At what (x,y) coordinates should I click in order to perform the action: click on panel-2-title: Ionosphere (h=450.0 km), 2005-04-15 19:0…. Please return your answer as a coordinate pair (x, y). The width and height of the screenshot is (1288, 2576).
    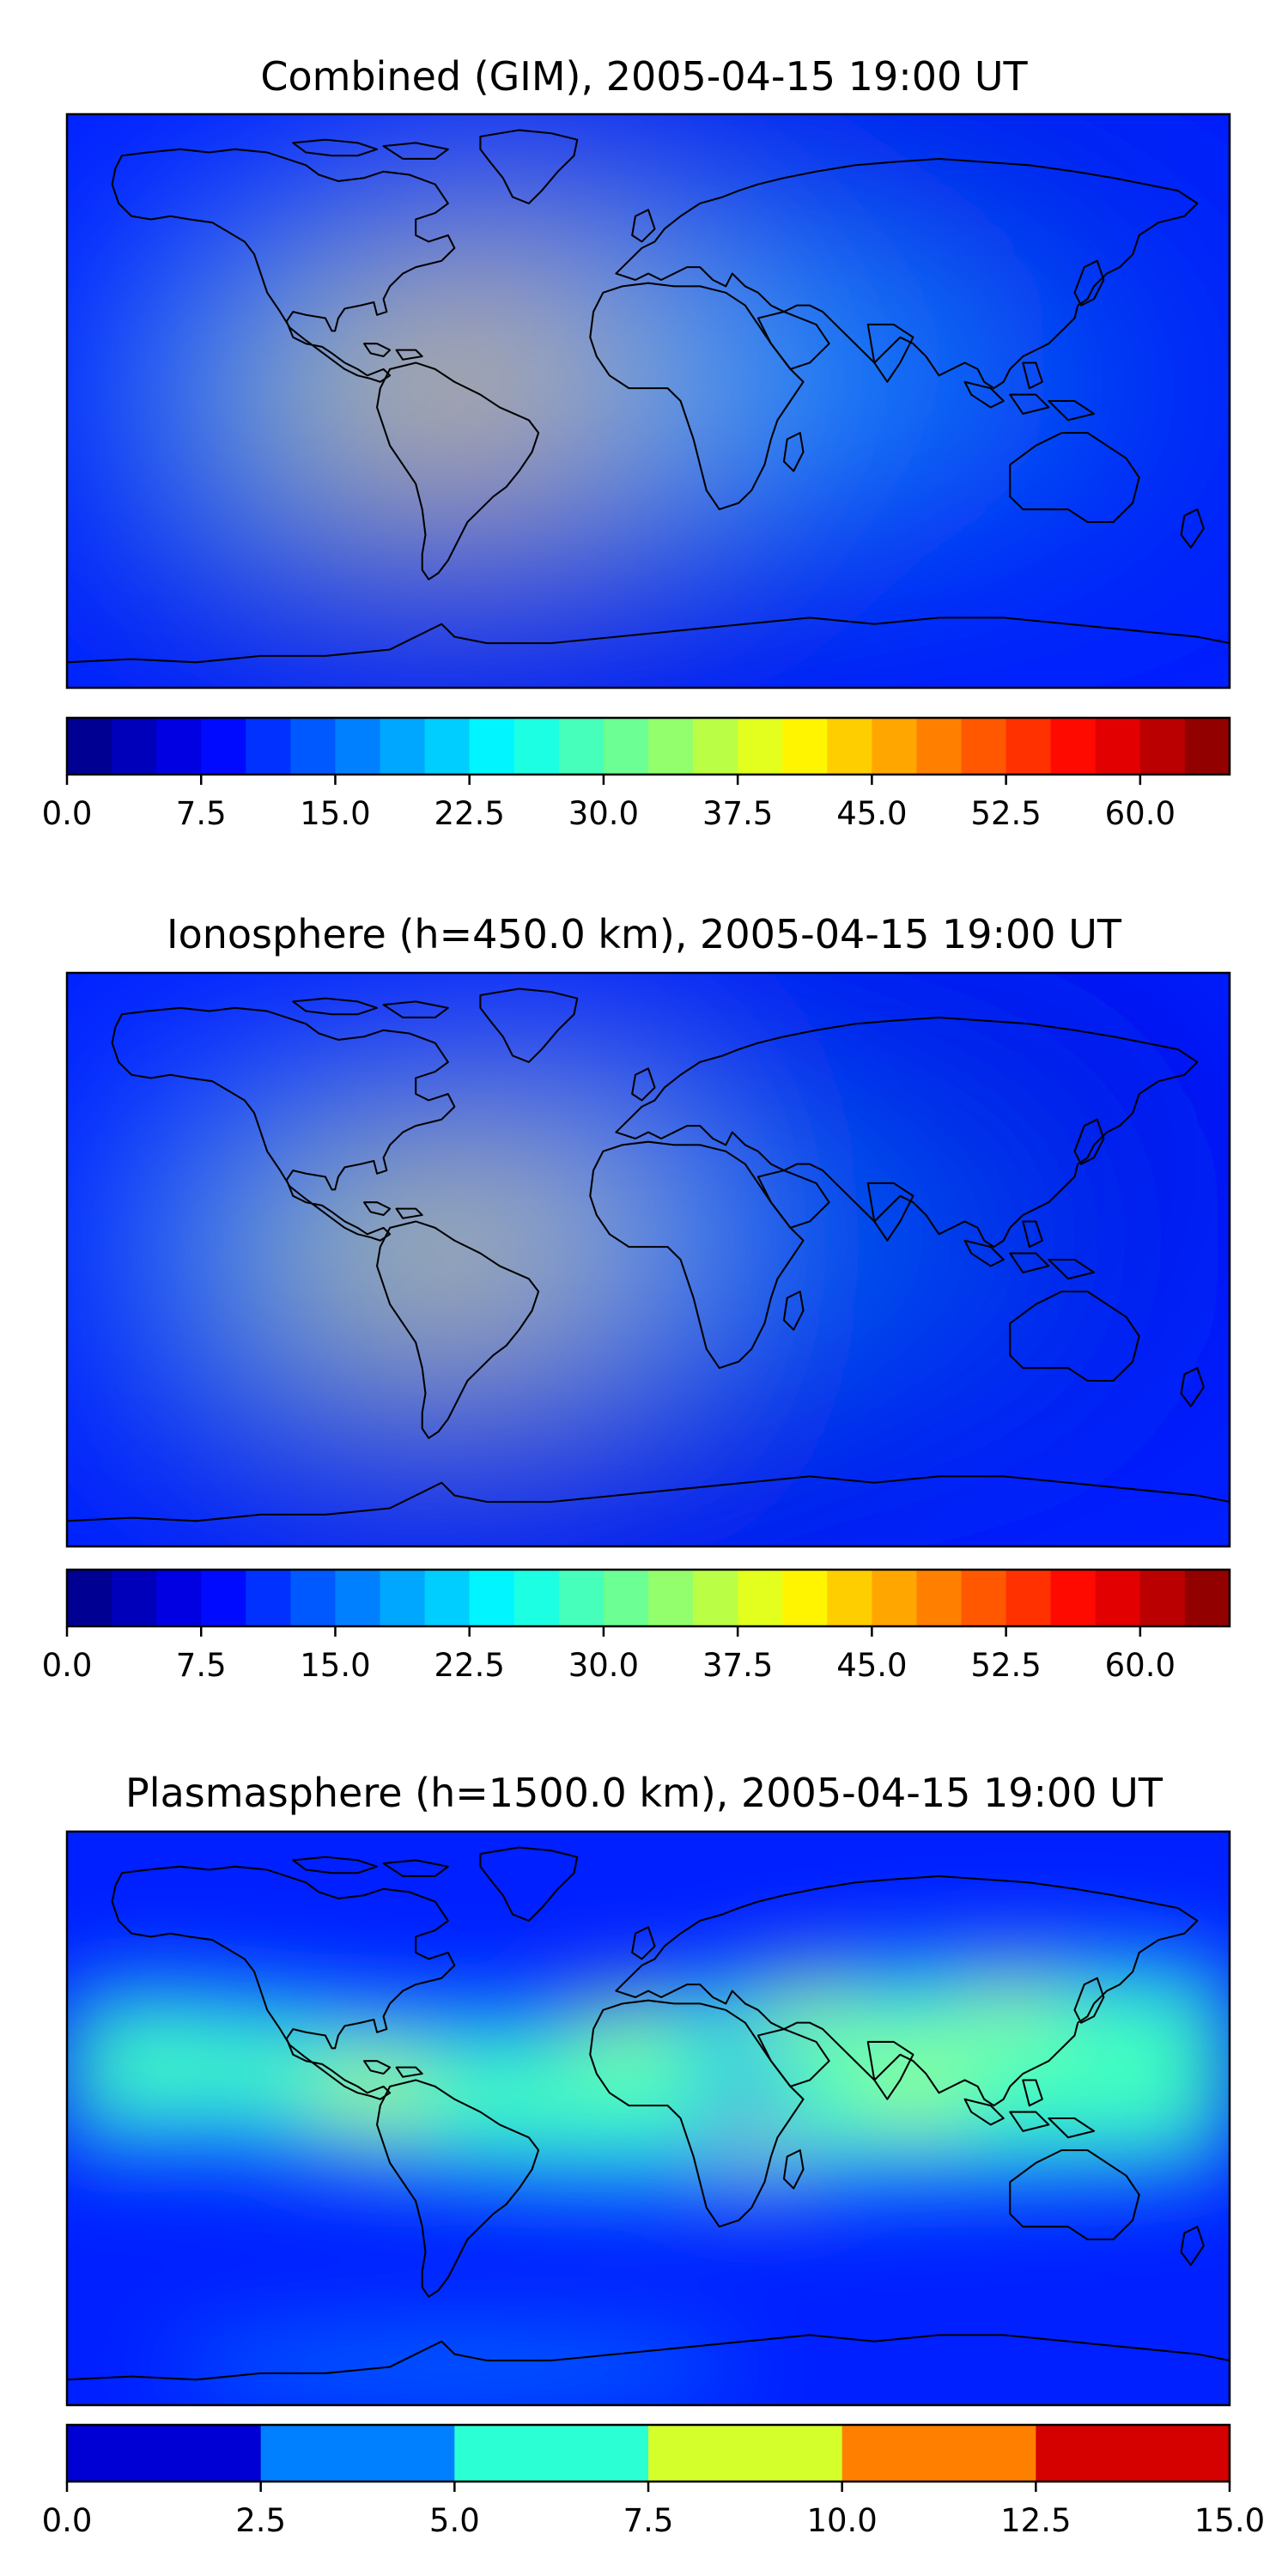
    Looking at the image, I should click on (644, 934).